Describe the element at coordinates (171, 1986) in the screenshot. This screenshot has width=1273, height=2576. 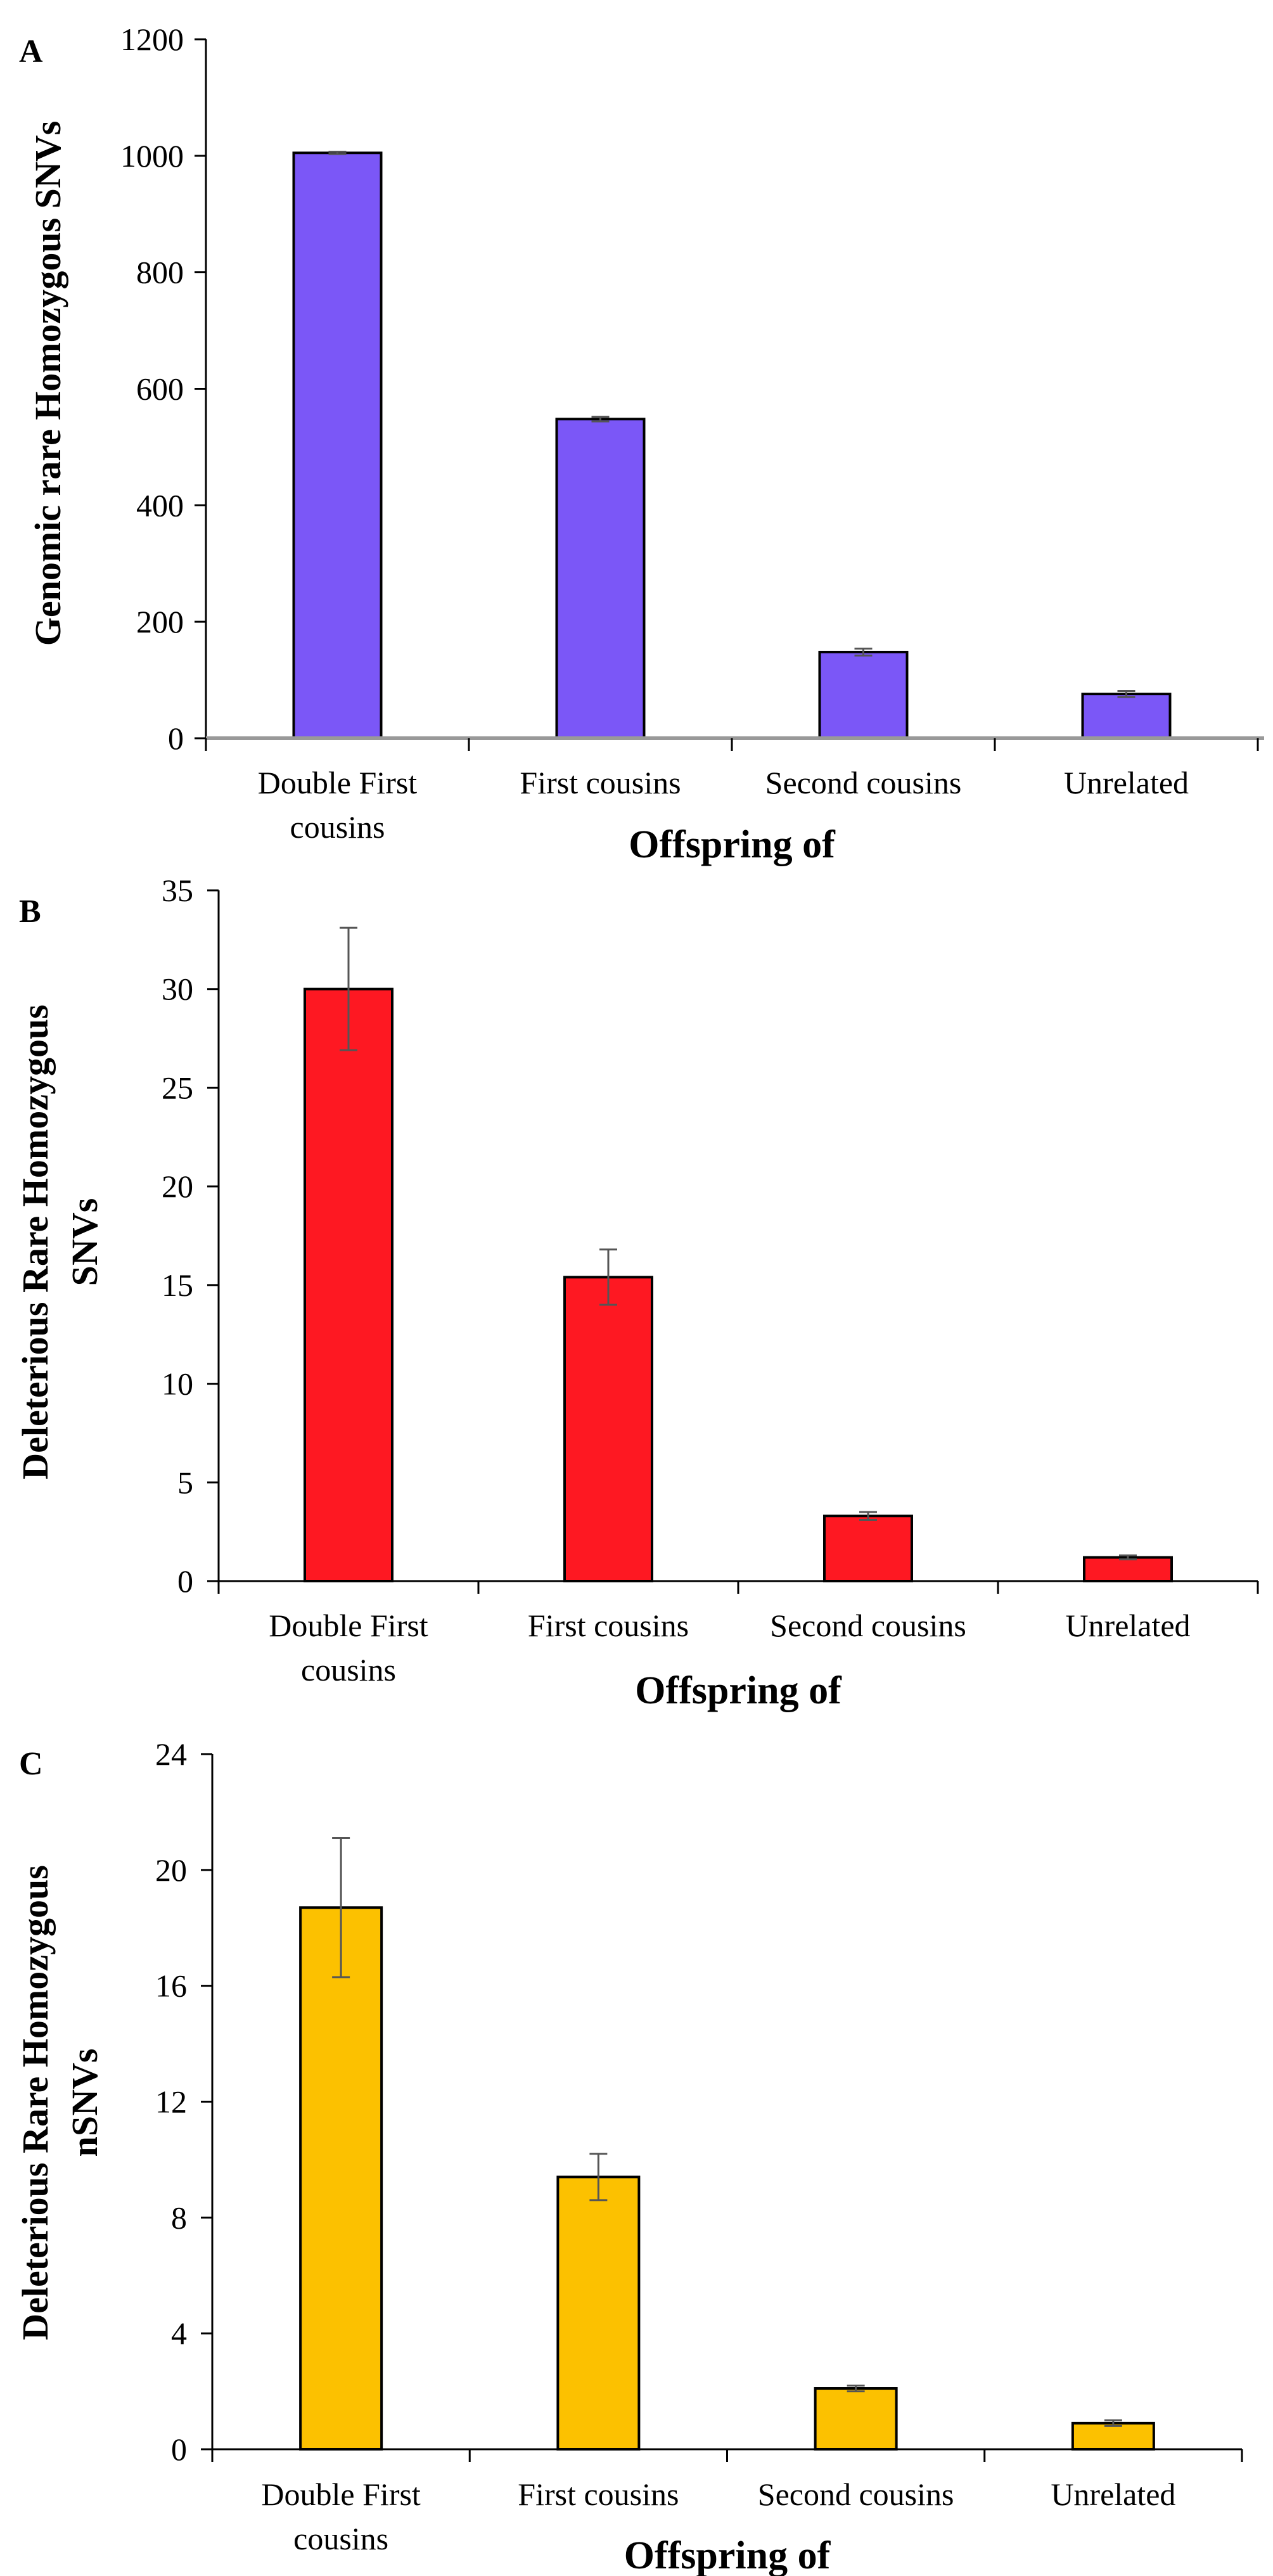
I see `y-tick-label: 16` at that location.